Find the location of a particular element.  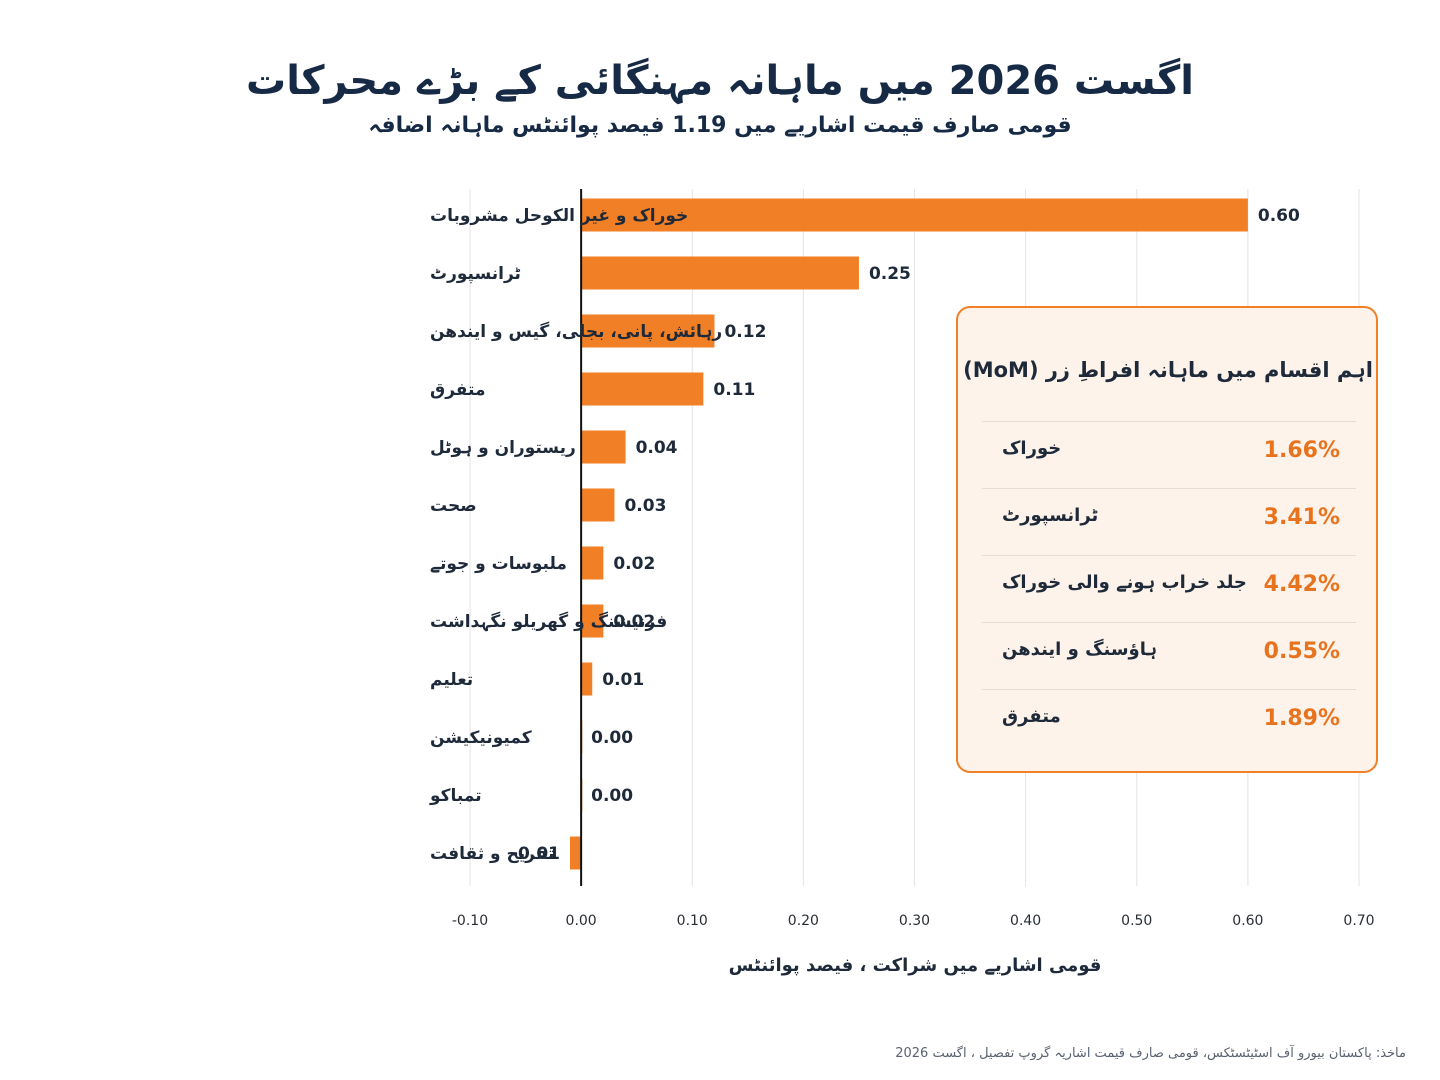

category-label: صحت is located at coordinates (453, 506).